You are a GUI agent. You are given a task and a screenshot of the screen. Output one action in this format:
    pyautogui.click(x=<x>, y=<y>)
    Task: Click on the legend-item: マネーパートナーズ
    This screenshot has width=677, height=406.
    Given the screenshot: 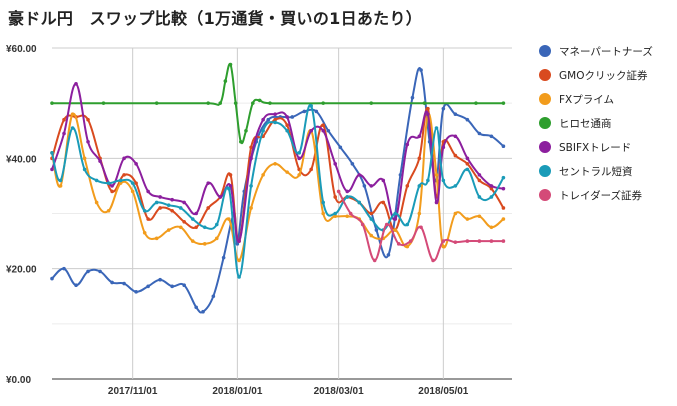 What is the action you would take?
    pyautogui.click(x=596, y=51)
    